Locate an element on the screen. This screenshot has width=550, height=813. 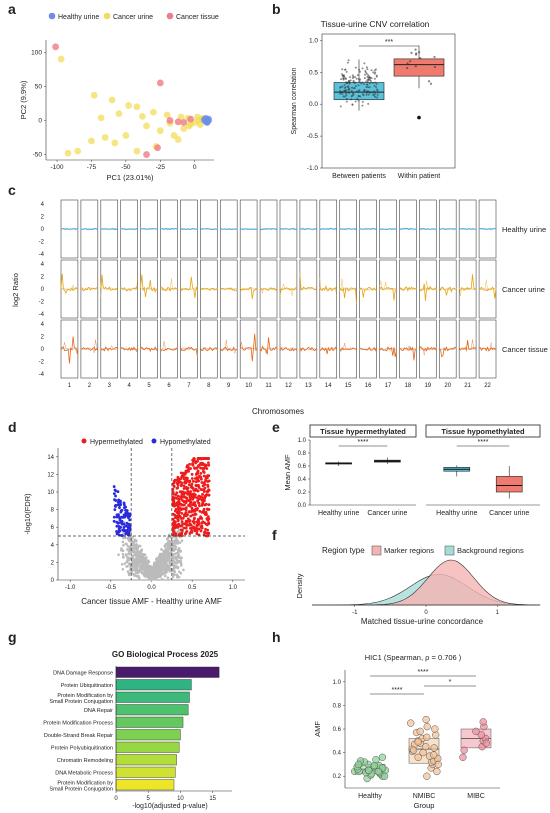
x-tick-label: Cancer urine is located at coordinates (387, 513).